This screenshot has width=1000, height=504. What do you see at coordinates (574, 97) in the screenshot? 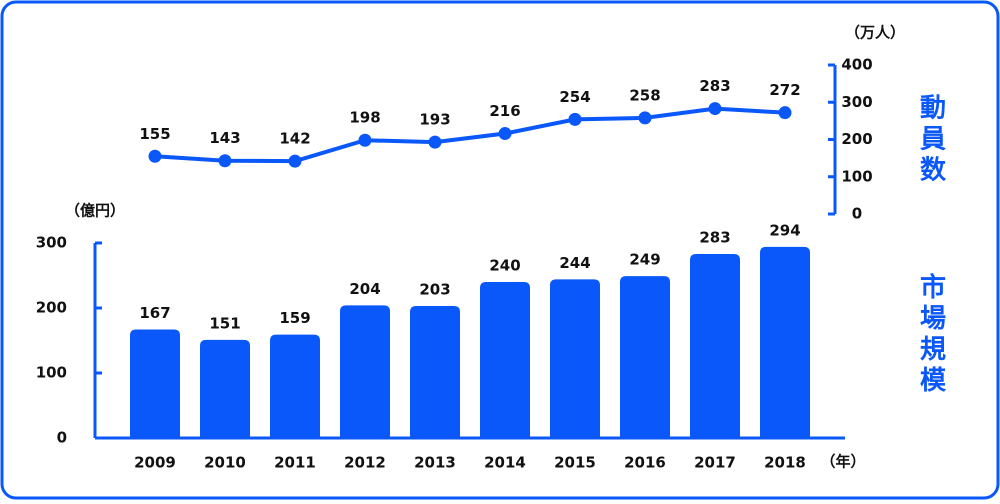
I see `value-label: 254` at bounding box center [574, 97].